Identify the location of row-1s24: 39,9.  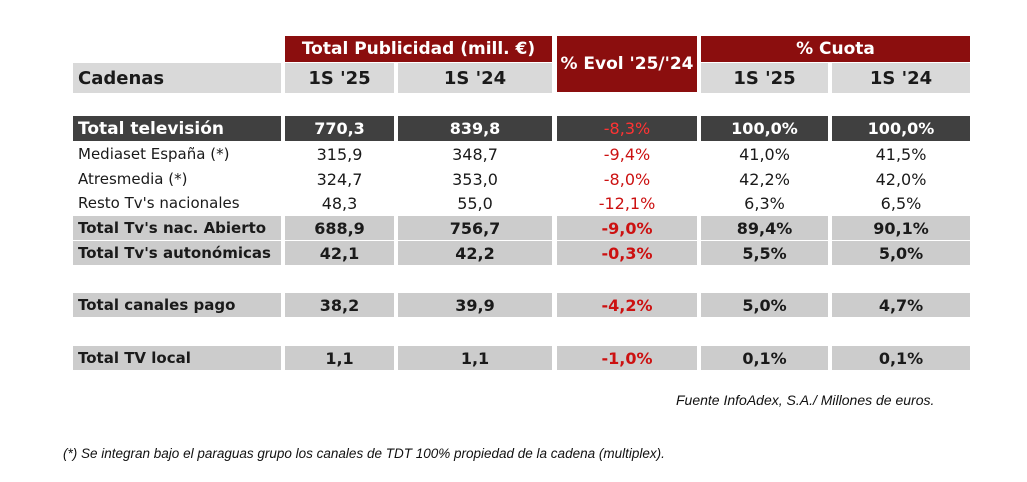
(475, 305).